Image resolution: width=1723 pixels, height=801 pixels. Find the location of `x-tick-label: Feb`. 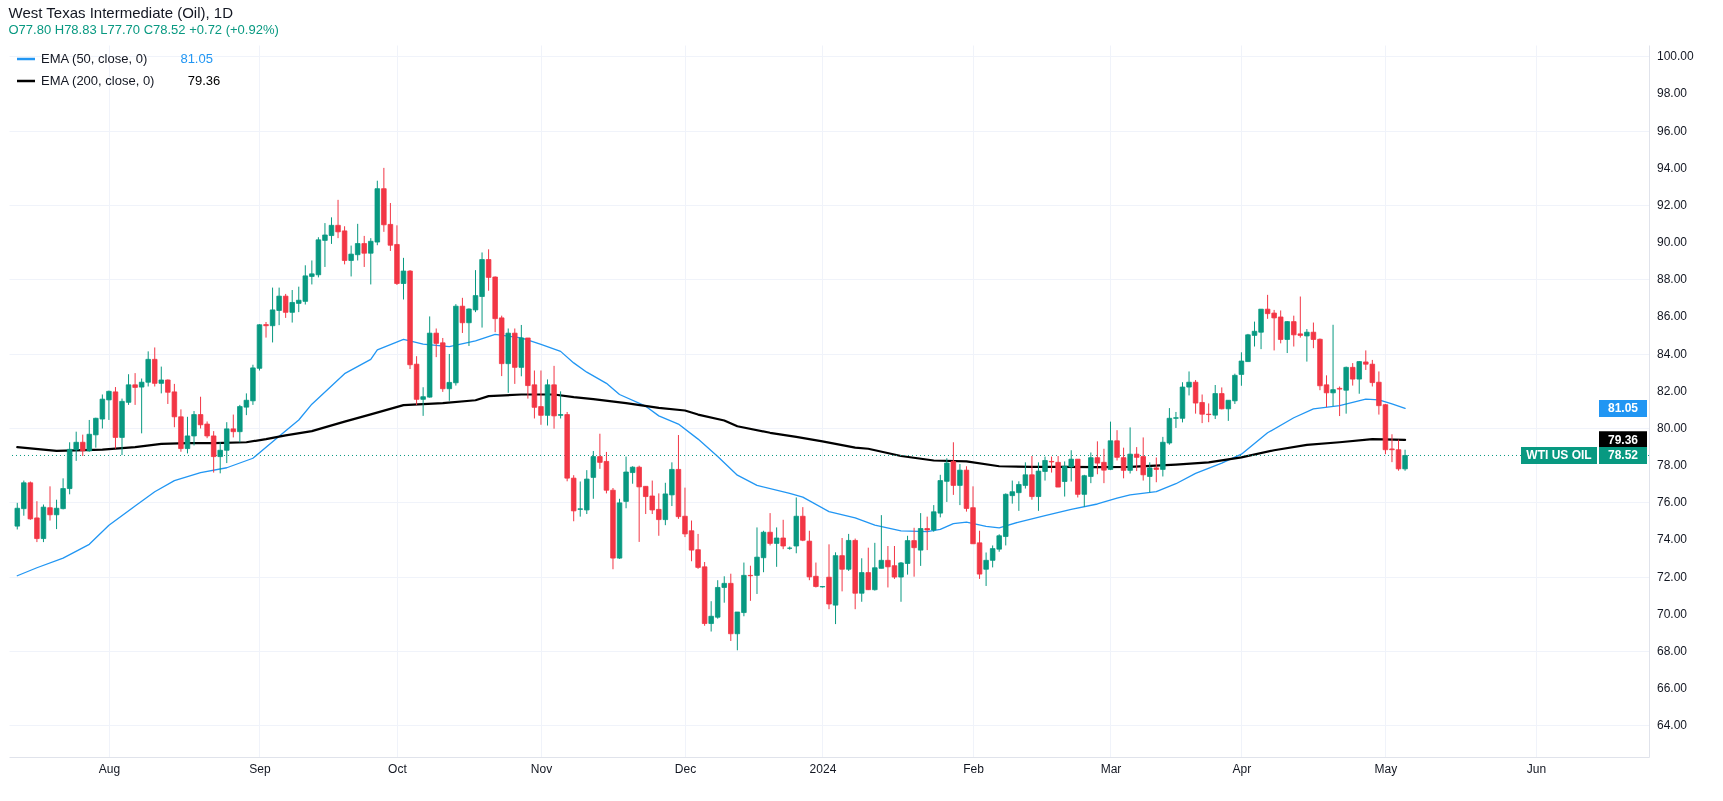

x-tick-label: Feb is located at coordinates (974, 768).